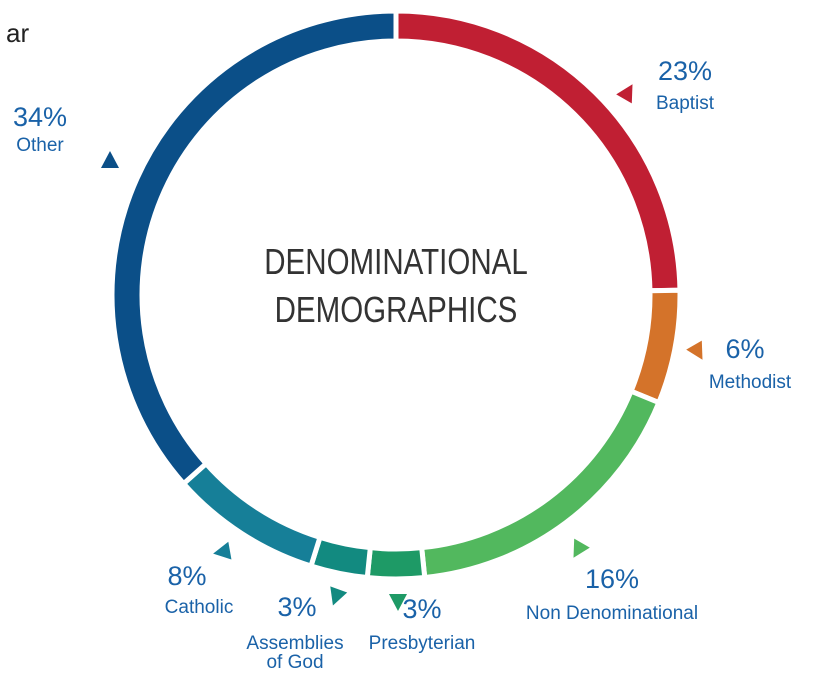 Image resolution: width=818 pixels, height=691 pixels. I want to click on category-label: Non Denominational, so click(612, 613).